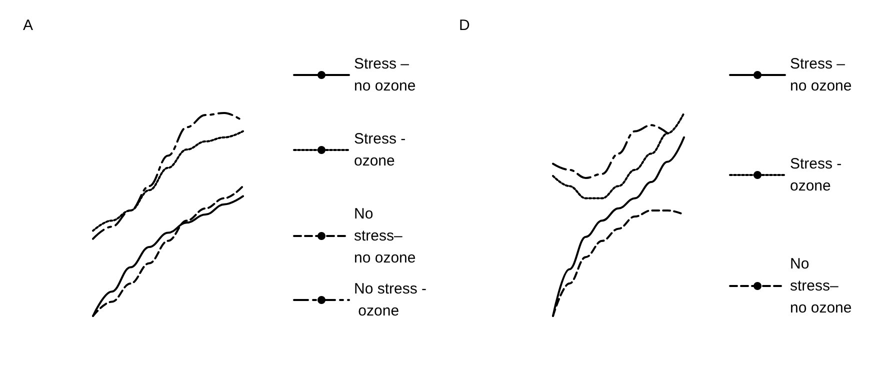 This screenshot has width=888, height=378. Describe the element at coordinates (28, 25) in the screenshot. I see `chart-title: A` at that location.